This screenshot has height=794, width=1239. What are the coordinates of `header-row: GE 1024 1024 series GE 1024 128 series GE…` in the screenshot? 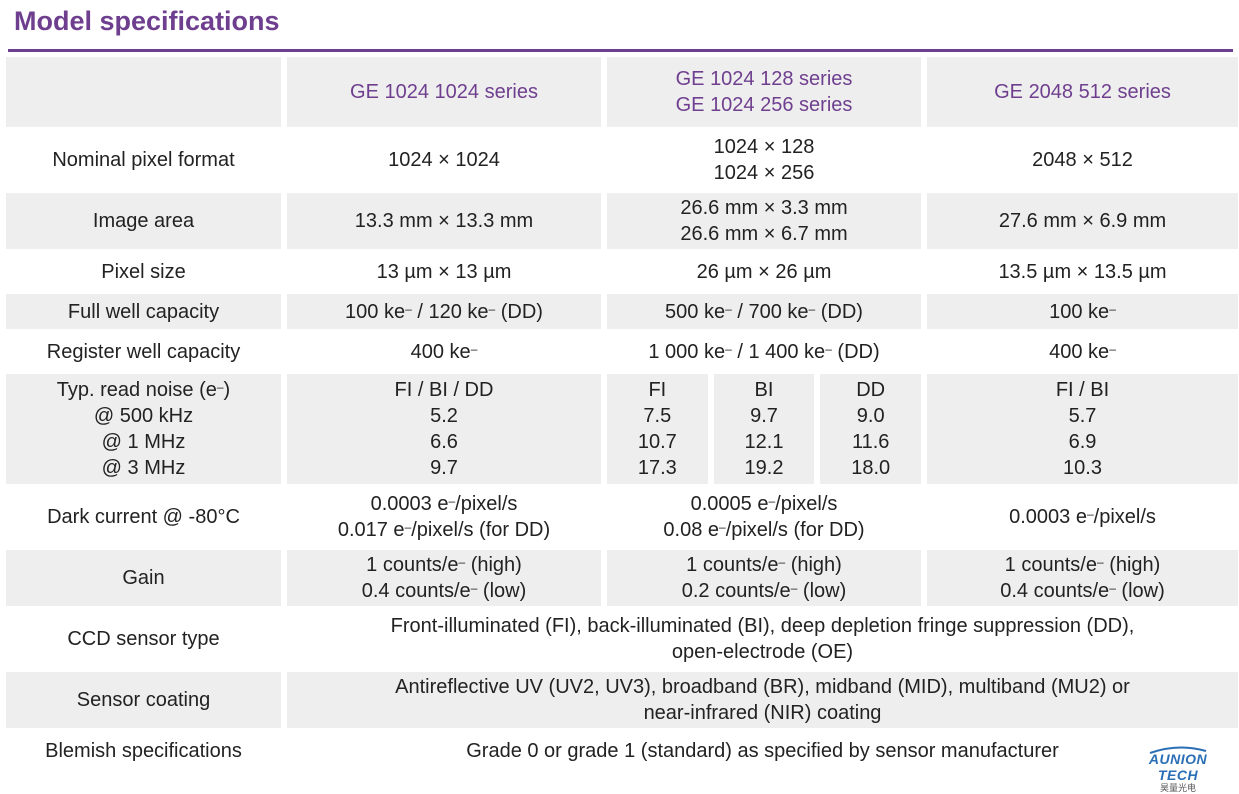 It's located at (622, 92).